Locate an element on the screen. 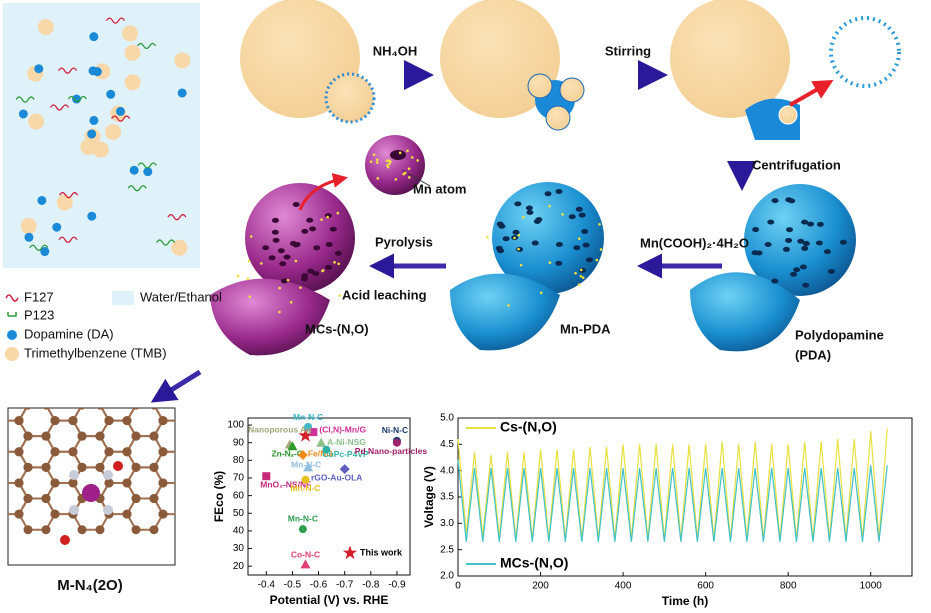 This screenshot has width=931, height=613. legend-label: Dopamine (DA) is located at coordinates (69, 333).